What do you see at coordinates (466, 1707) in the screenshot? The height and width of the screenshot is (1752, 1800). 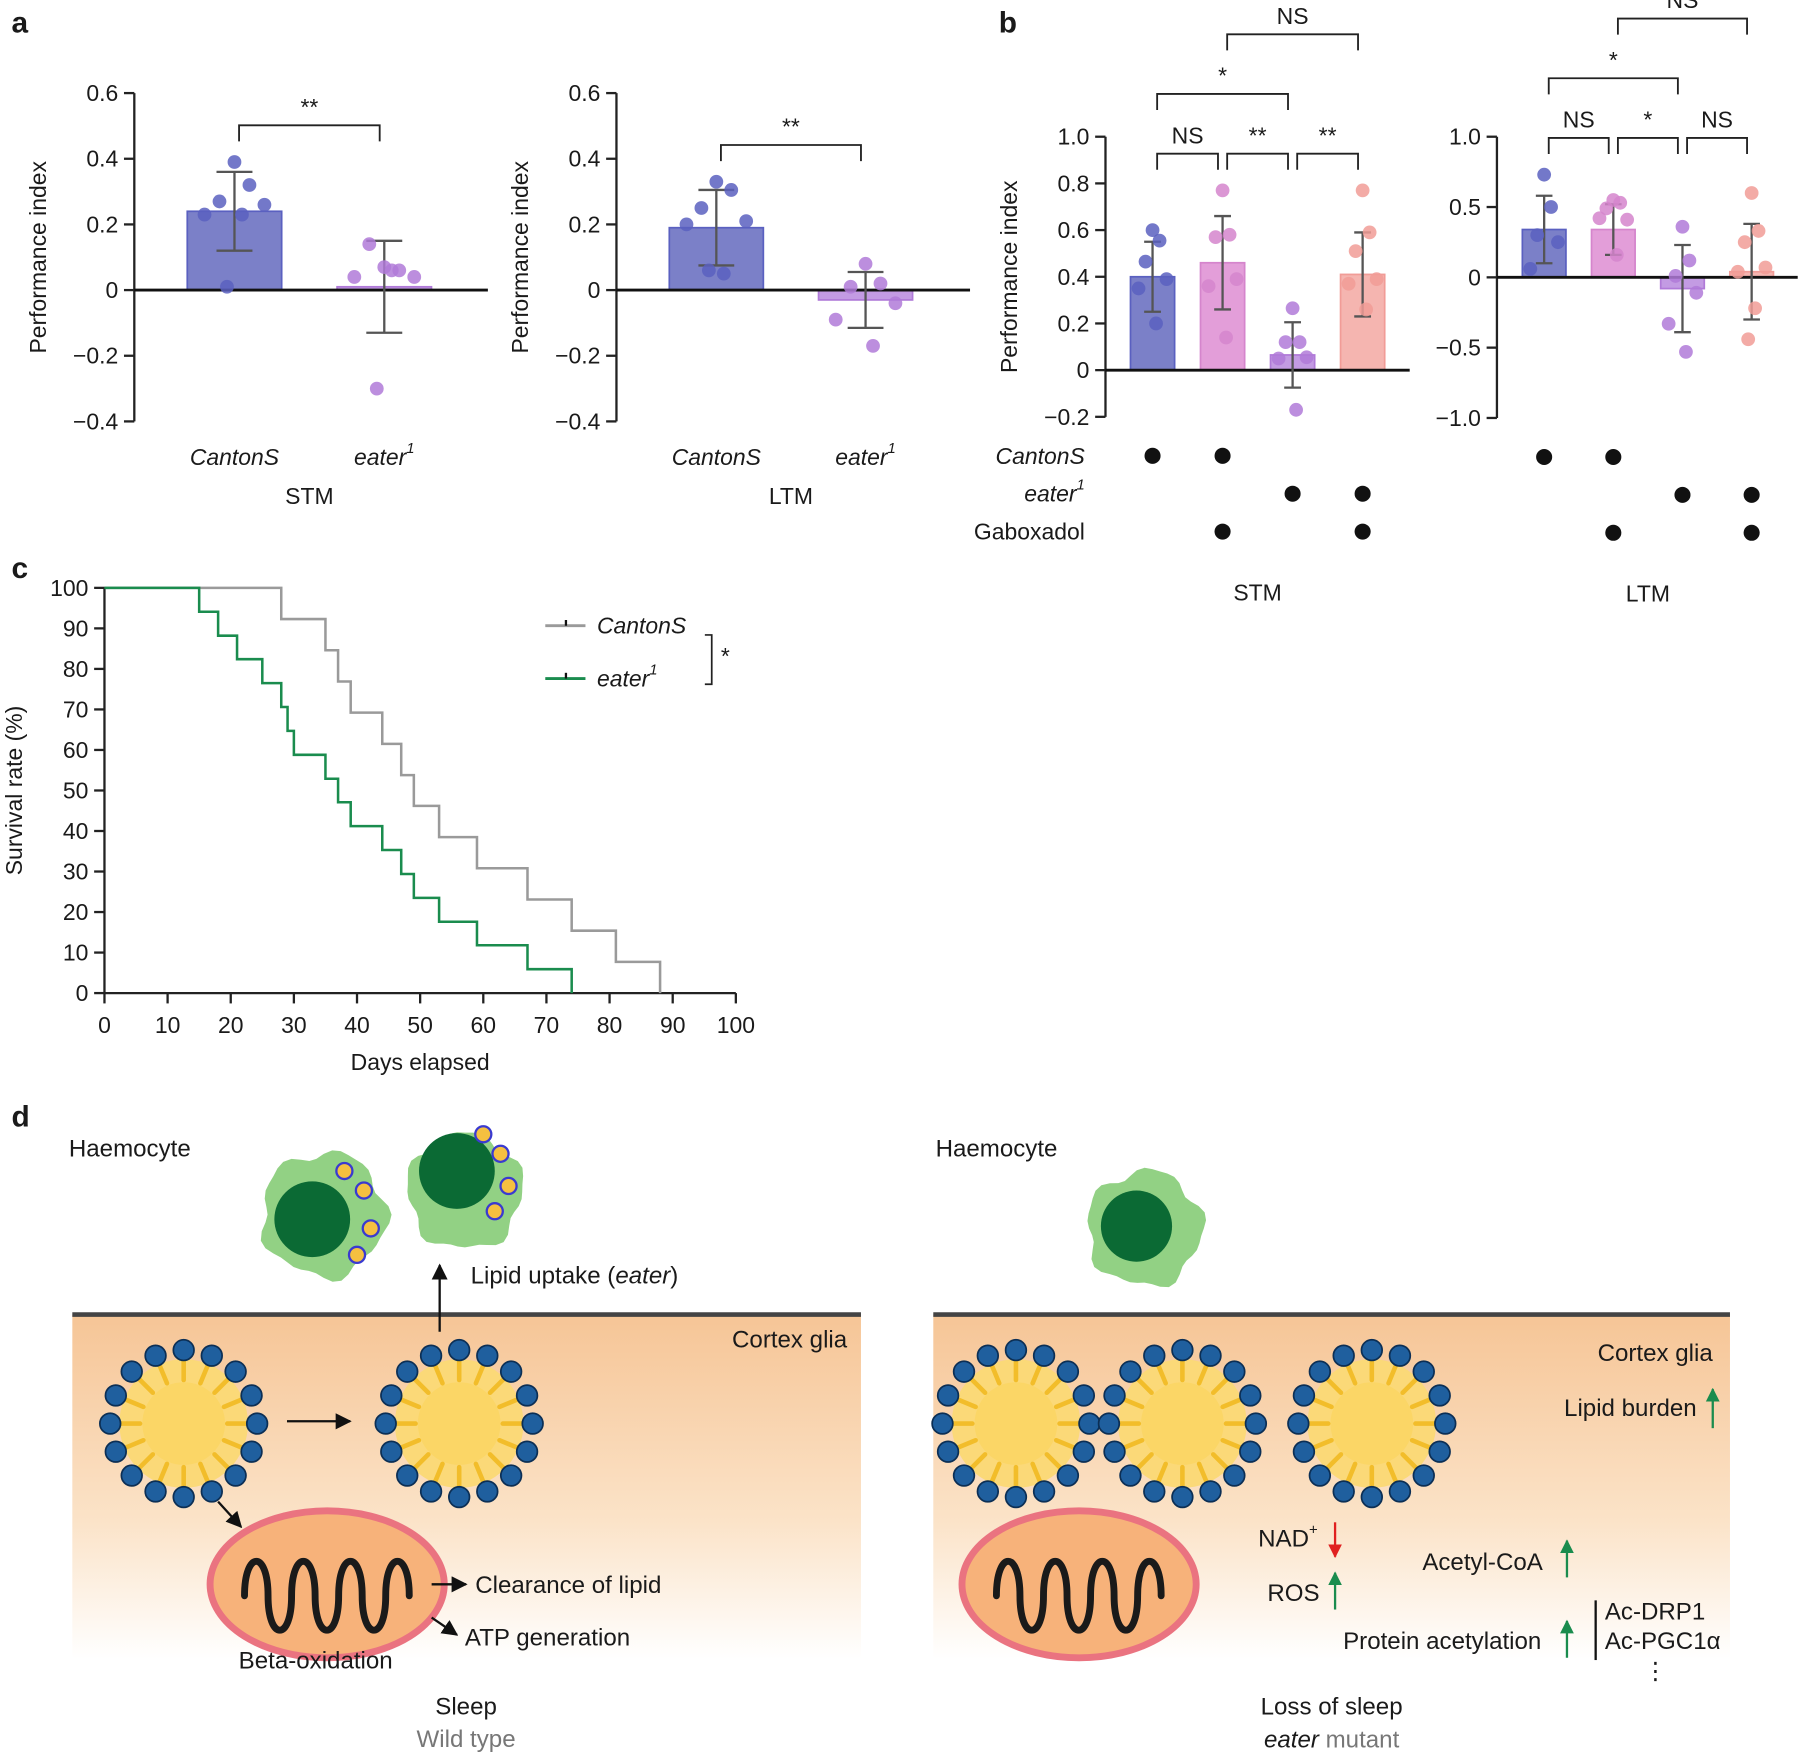 I see `label: Sleep` at bounding box center [466, 1707].